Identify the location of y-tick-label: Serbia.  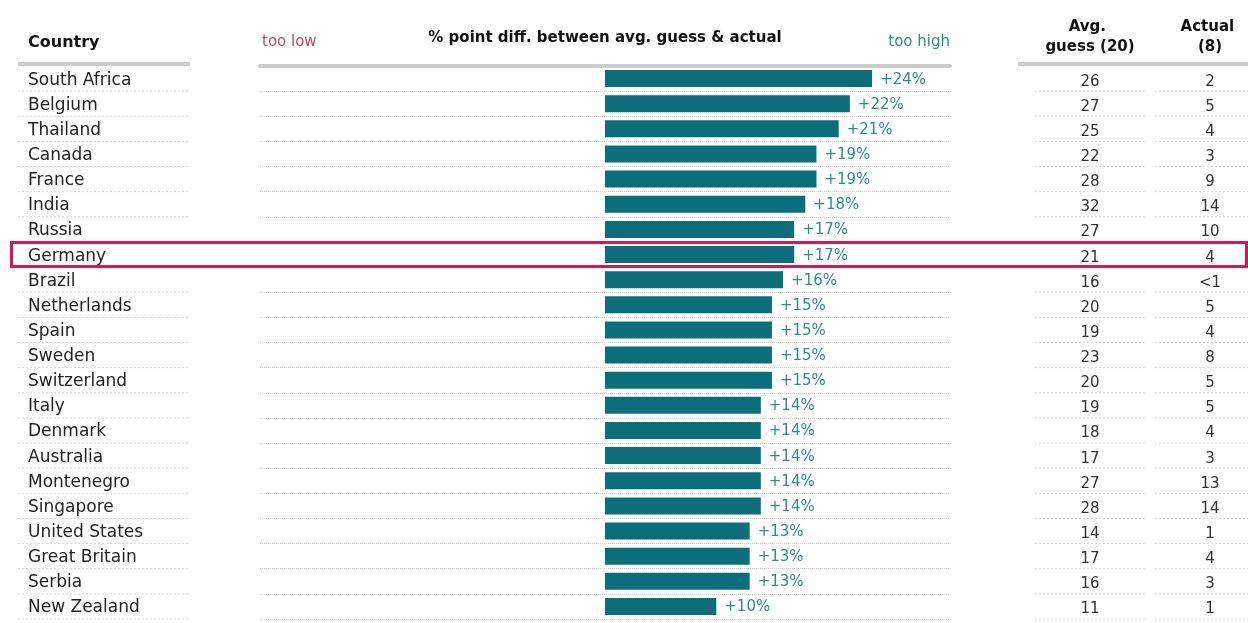
(55, 581).